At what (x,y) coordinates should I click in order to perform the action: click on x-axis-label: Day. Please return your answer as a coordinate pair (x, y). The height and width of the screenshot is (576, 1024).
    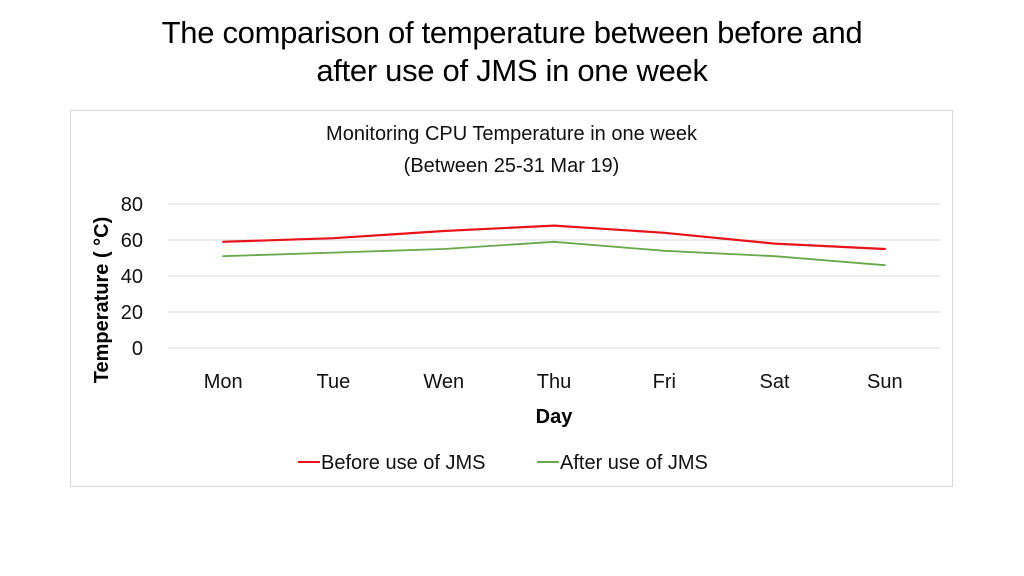
    Looking at the image, I should click on (555, 417).